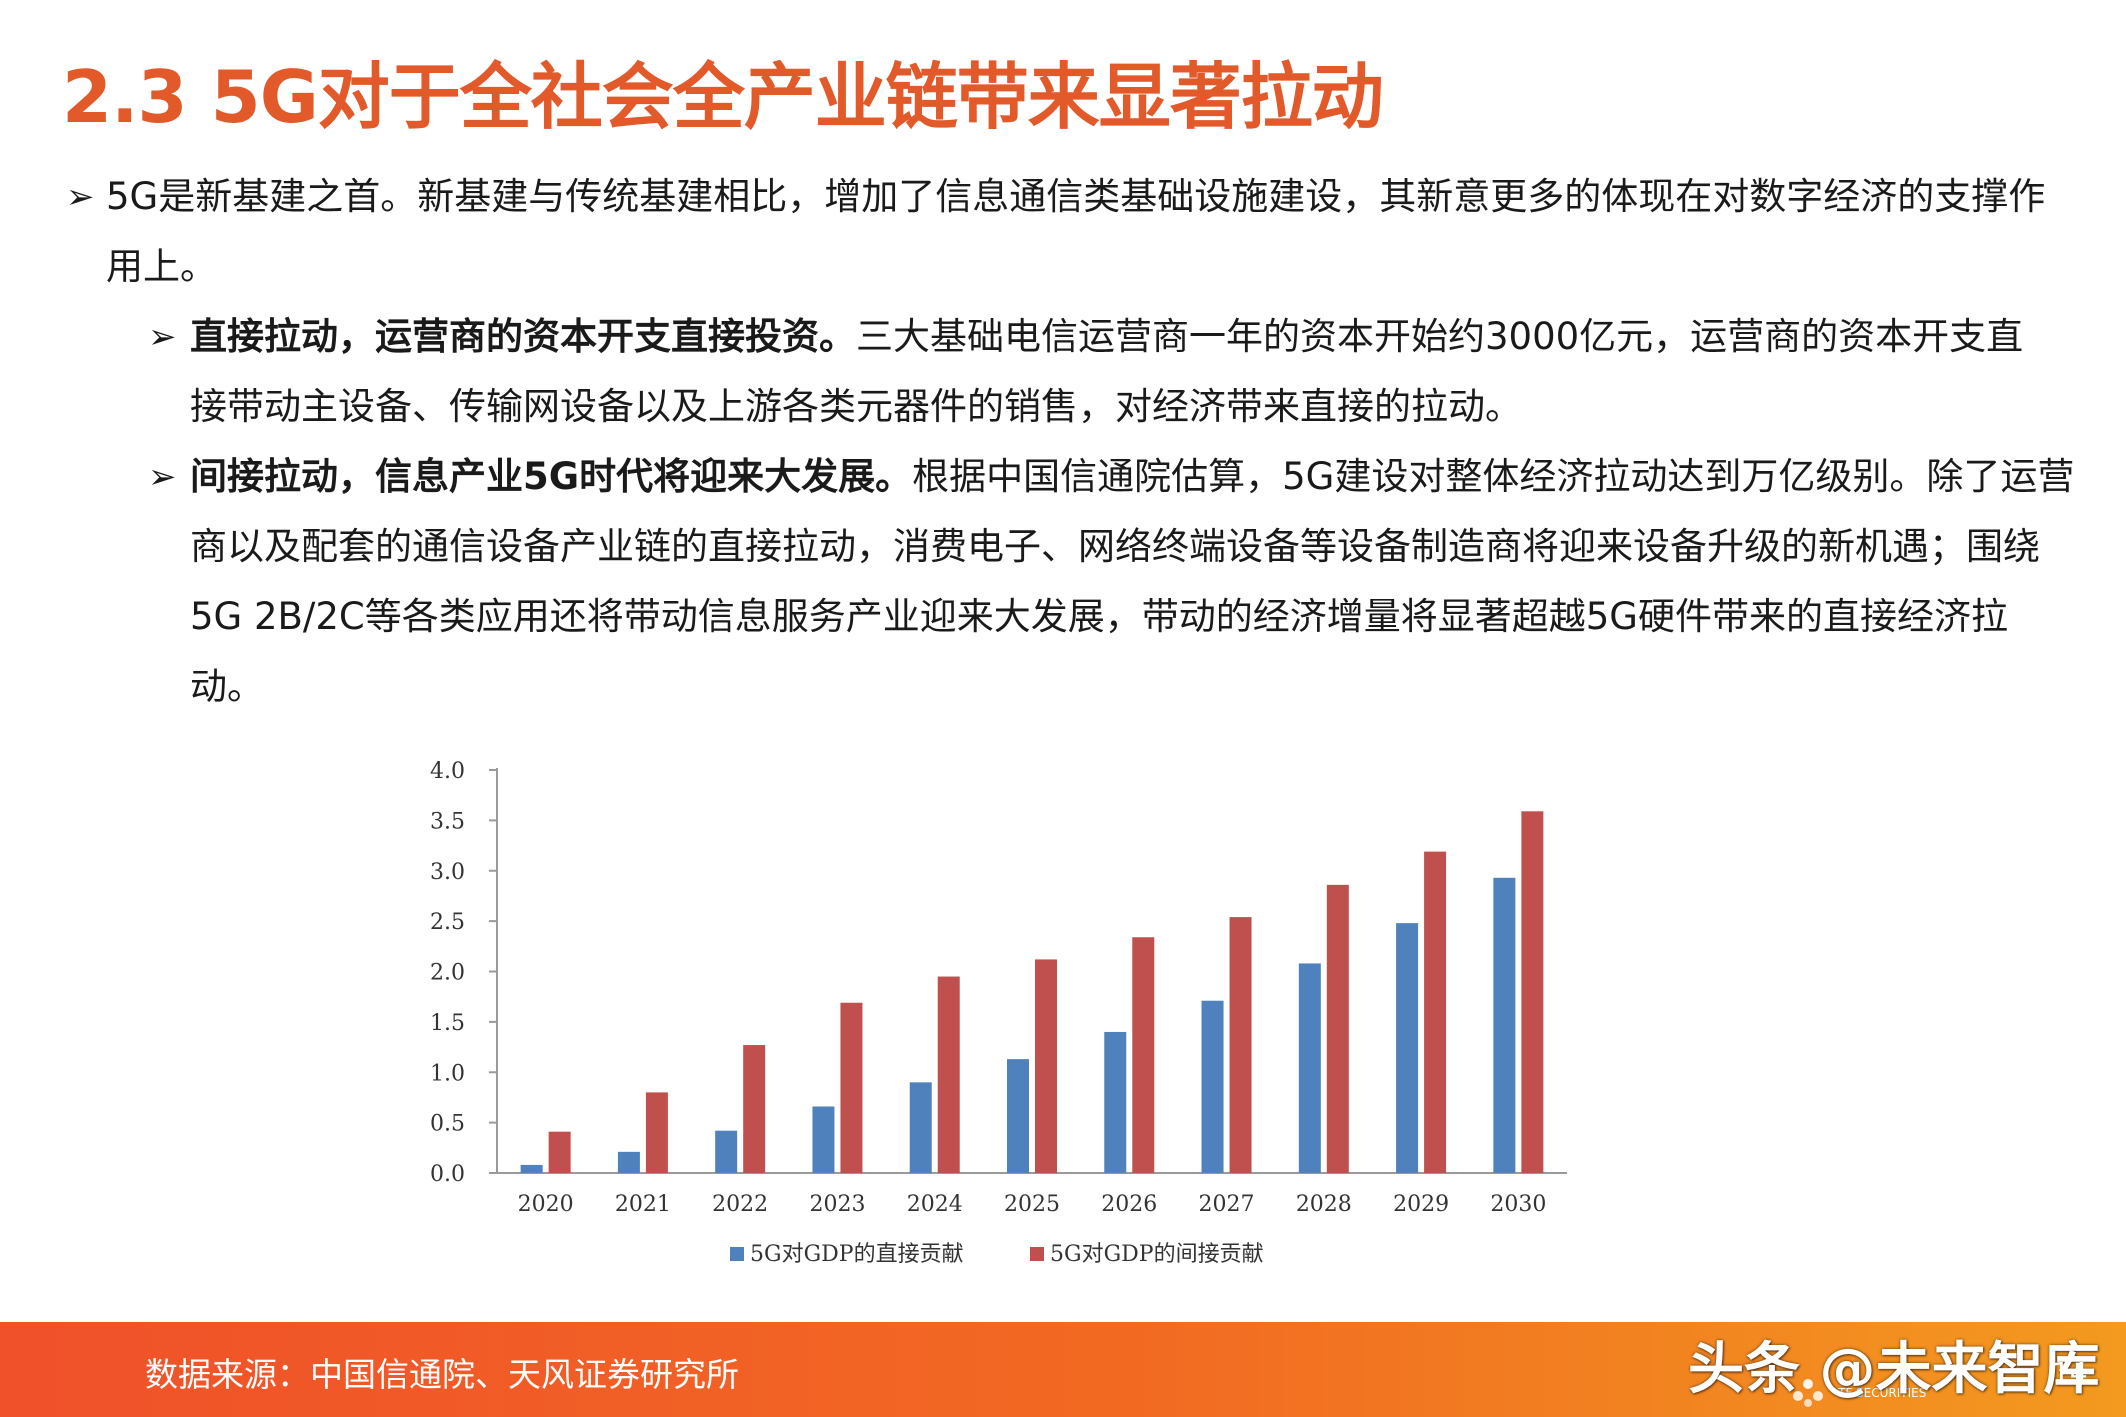 This screenshot has width=2126, height=1417. What do you see at coordinates (2070, 1372) in the screenshot?
I see `page-number: 14` at bounding box center [2070, 1372].